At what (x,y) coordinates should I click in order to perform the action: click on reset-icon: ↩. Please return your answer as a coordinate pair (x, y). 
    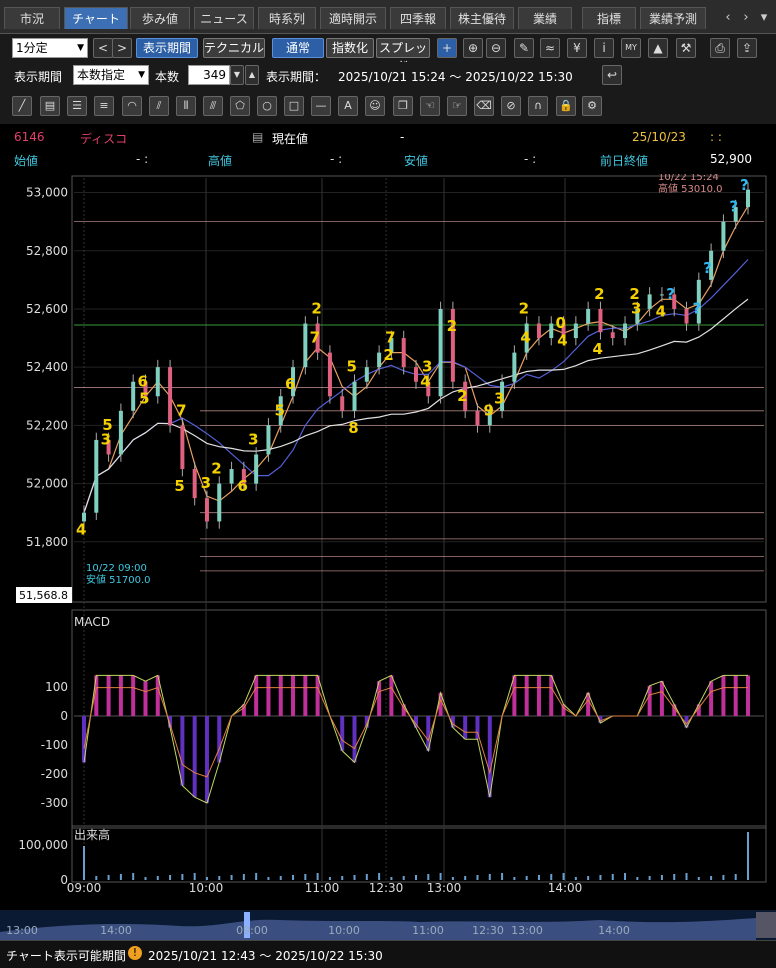
    Looking at the image, I should click on (612, 75).